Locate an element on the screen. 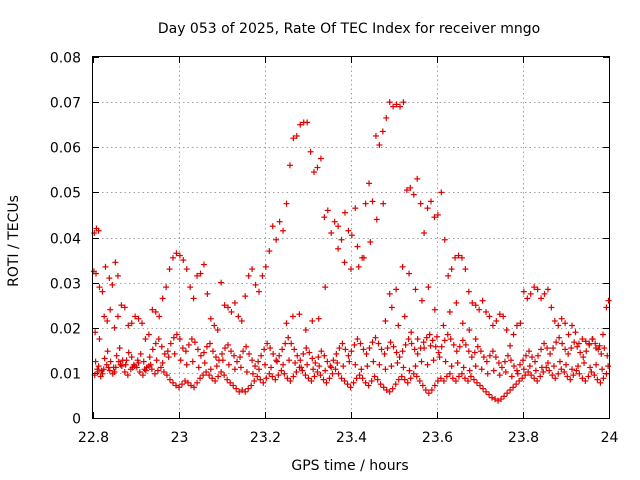 This screenshot has width=640, height=480. y-tick-label: 0.07 is located at coordinates (65, 104).